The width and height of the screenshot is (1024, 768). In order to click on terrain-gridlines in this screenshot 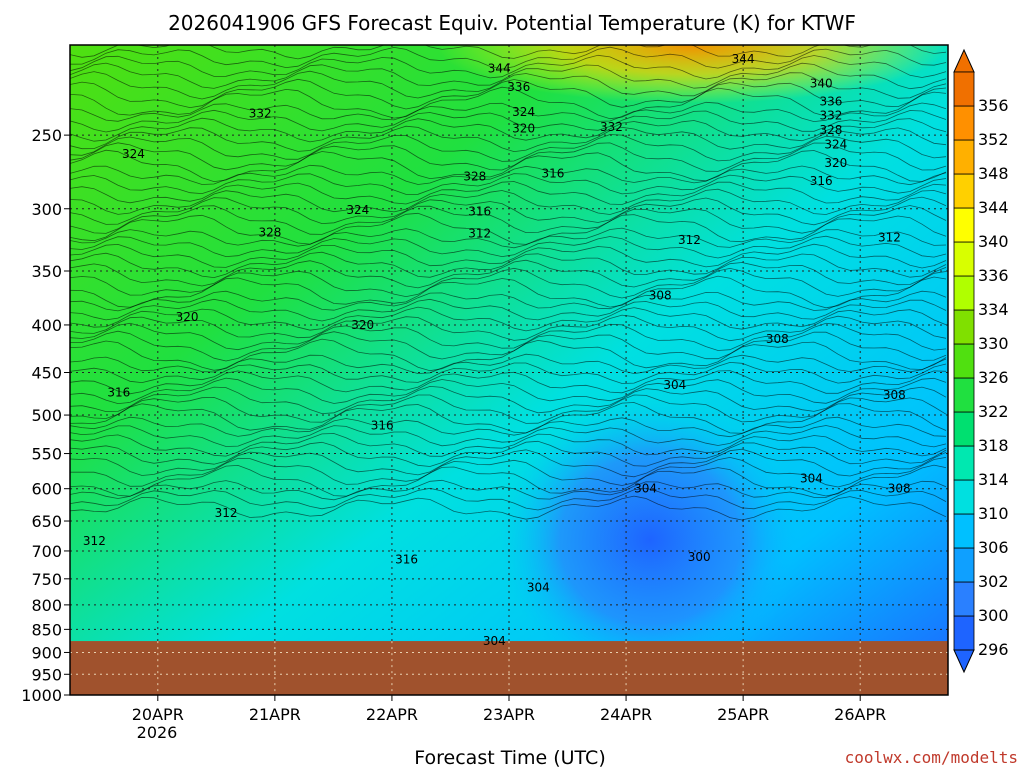, I will do `click(509, 668)`.